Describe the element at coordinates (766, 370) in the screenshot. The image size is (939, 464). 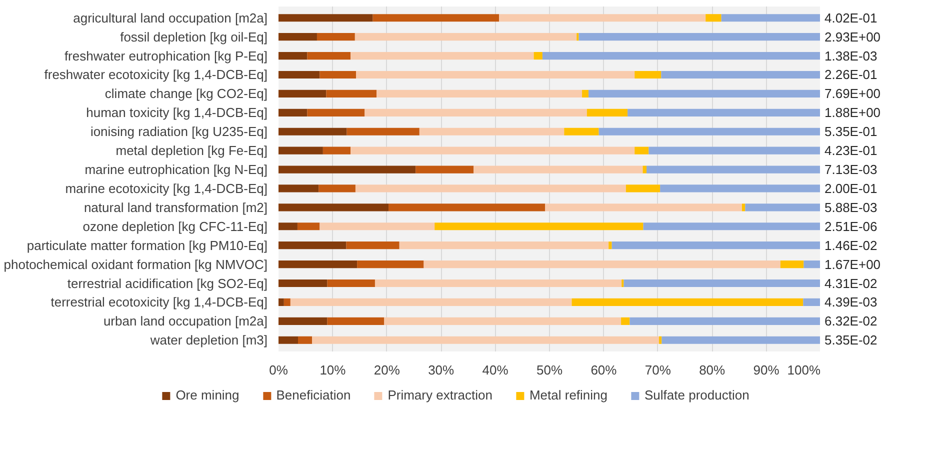
I see `x-tick-label: 90%` at that location.